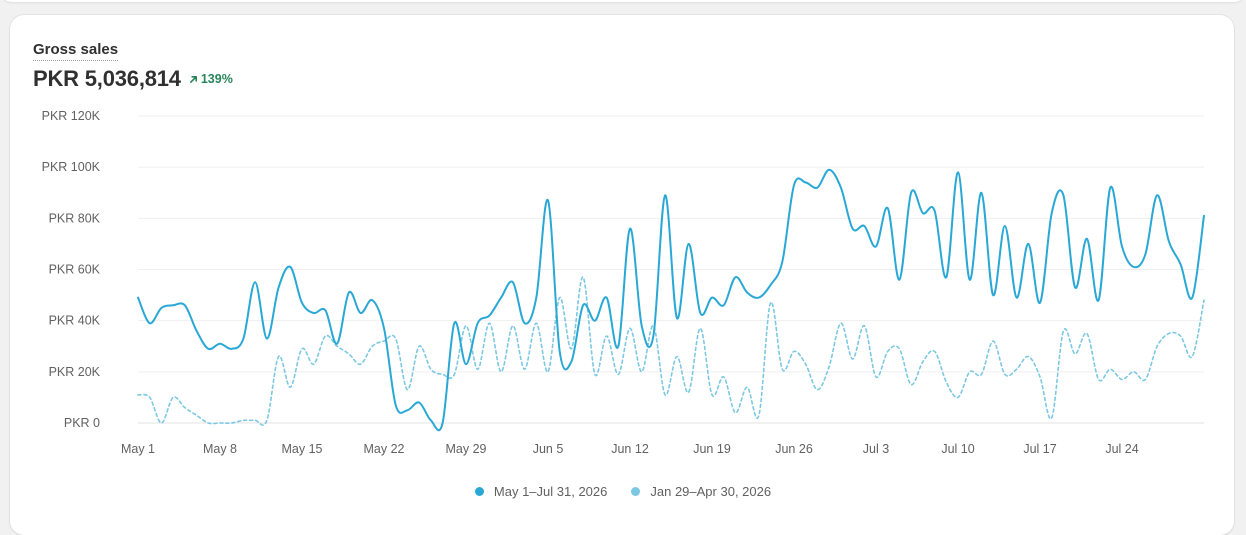 This screenshot has width=1246, height=535. I want to click on chart-legend: May 1–Jul 31, 2026 Jan 29–Apr 30, 2026, so click(623, 491).